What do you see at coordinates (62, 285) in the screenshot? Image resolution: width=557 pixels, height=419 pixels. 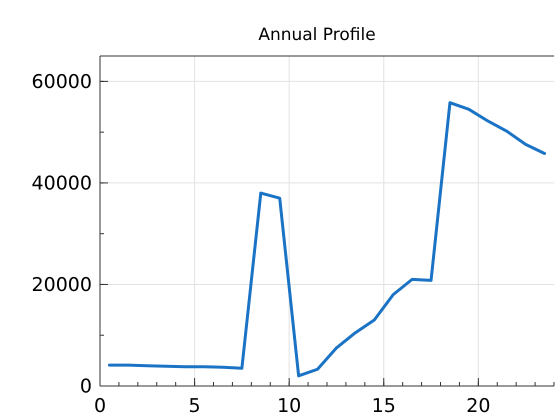 I see `y-tick-label: 20000` at bounding box center [62, 285].